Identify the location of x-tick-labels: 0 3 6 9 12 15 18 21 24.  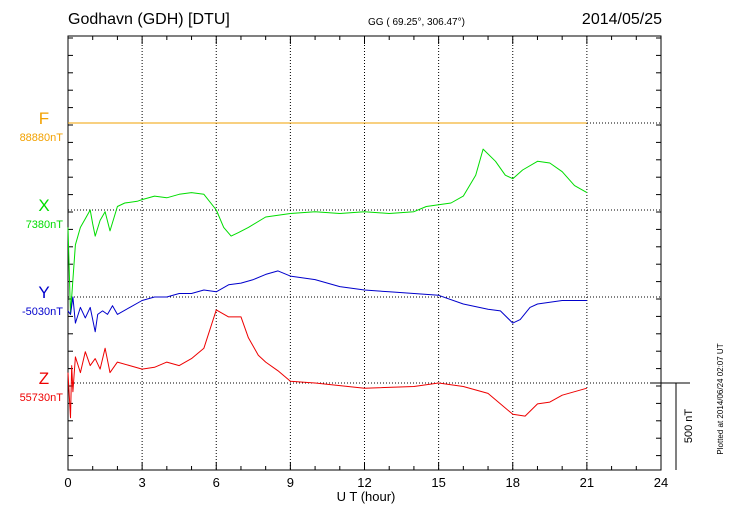
(366, 482).